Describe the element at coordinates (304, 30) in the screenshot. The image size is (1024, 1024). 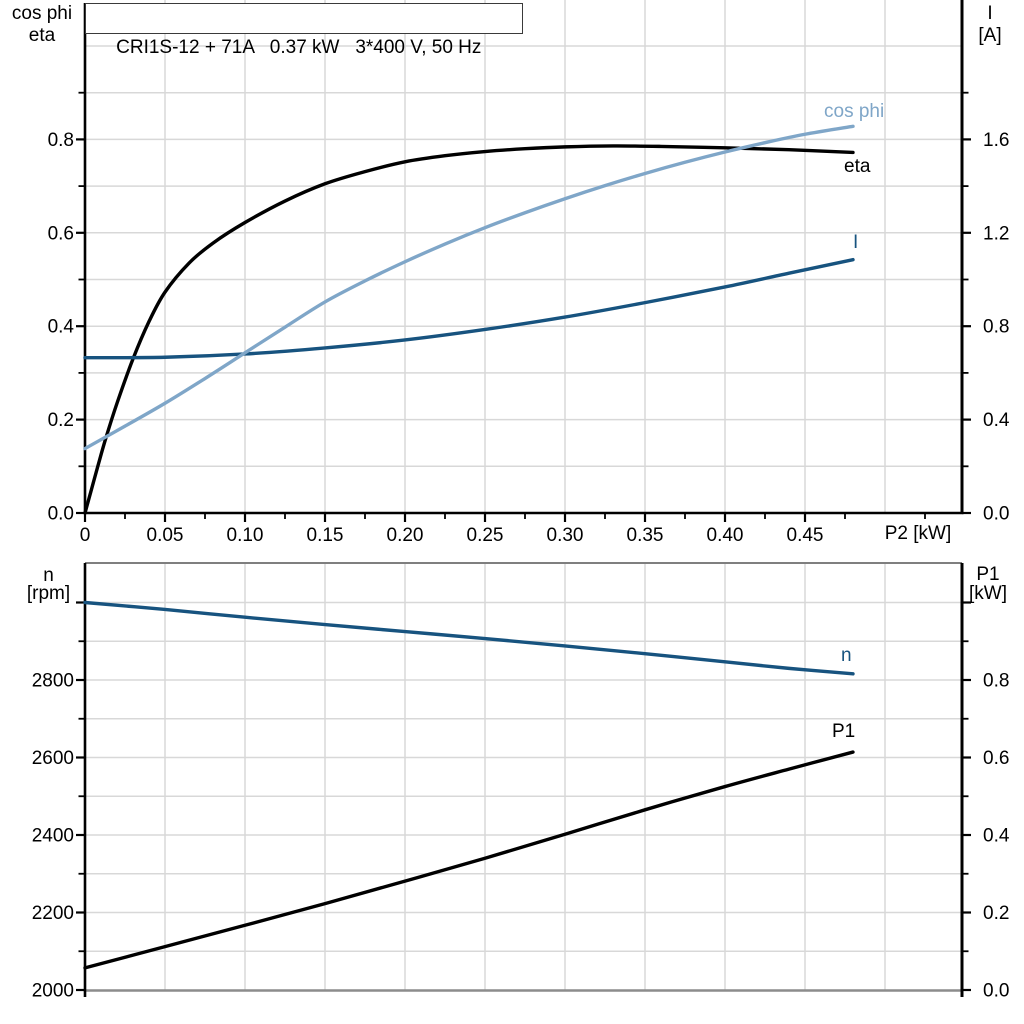
I see `chart-title-box: CRI1S-12 + 71A 0.37 kW 3*400 V, 50 Hz` at that location.